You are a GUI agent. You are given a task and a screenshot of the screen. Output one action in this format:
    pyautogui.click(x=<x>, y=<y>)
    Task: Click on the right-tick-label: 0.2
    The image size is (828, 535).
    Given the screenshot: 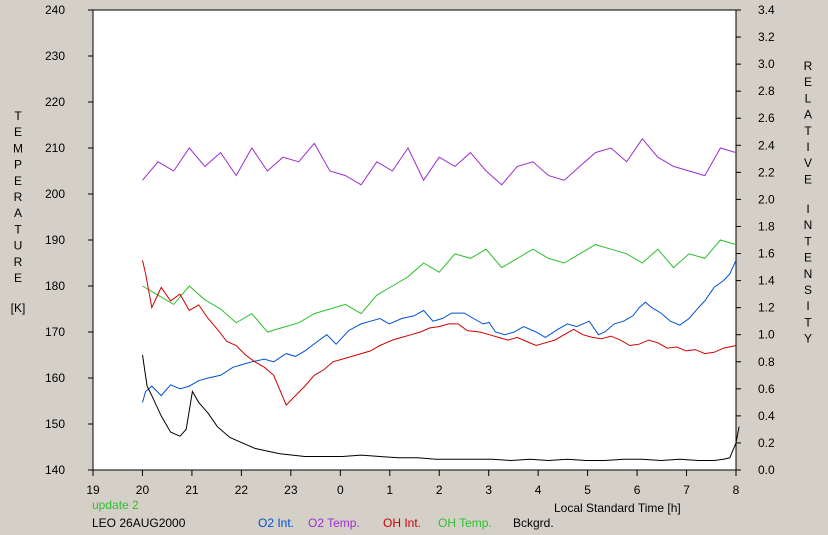 What is the action you would take?
    pyautogui.click(x=766, y=443)
    